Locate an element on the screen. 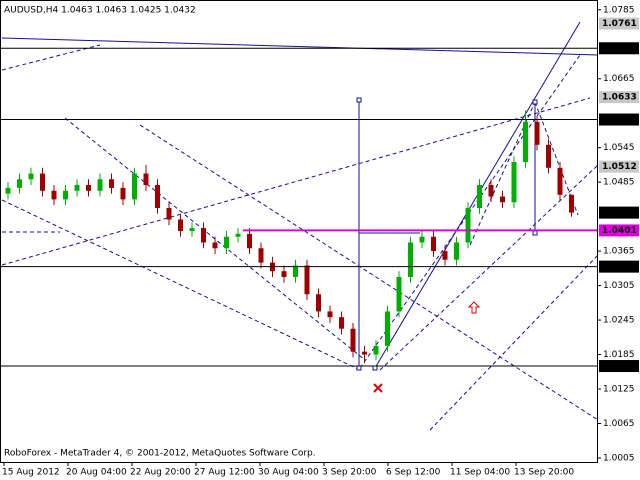  y-tick-label: 1.0365 is located at coordinates (619, 252).